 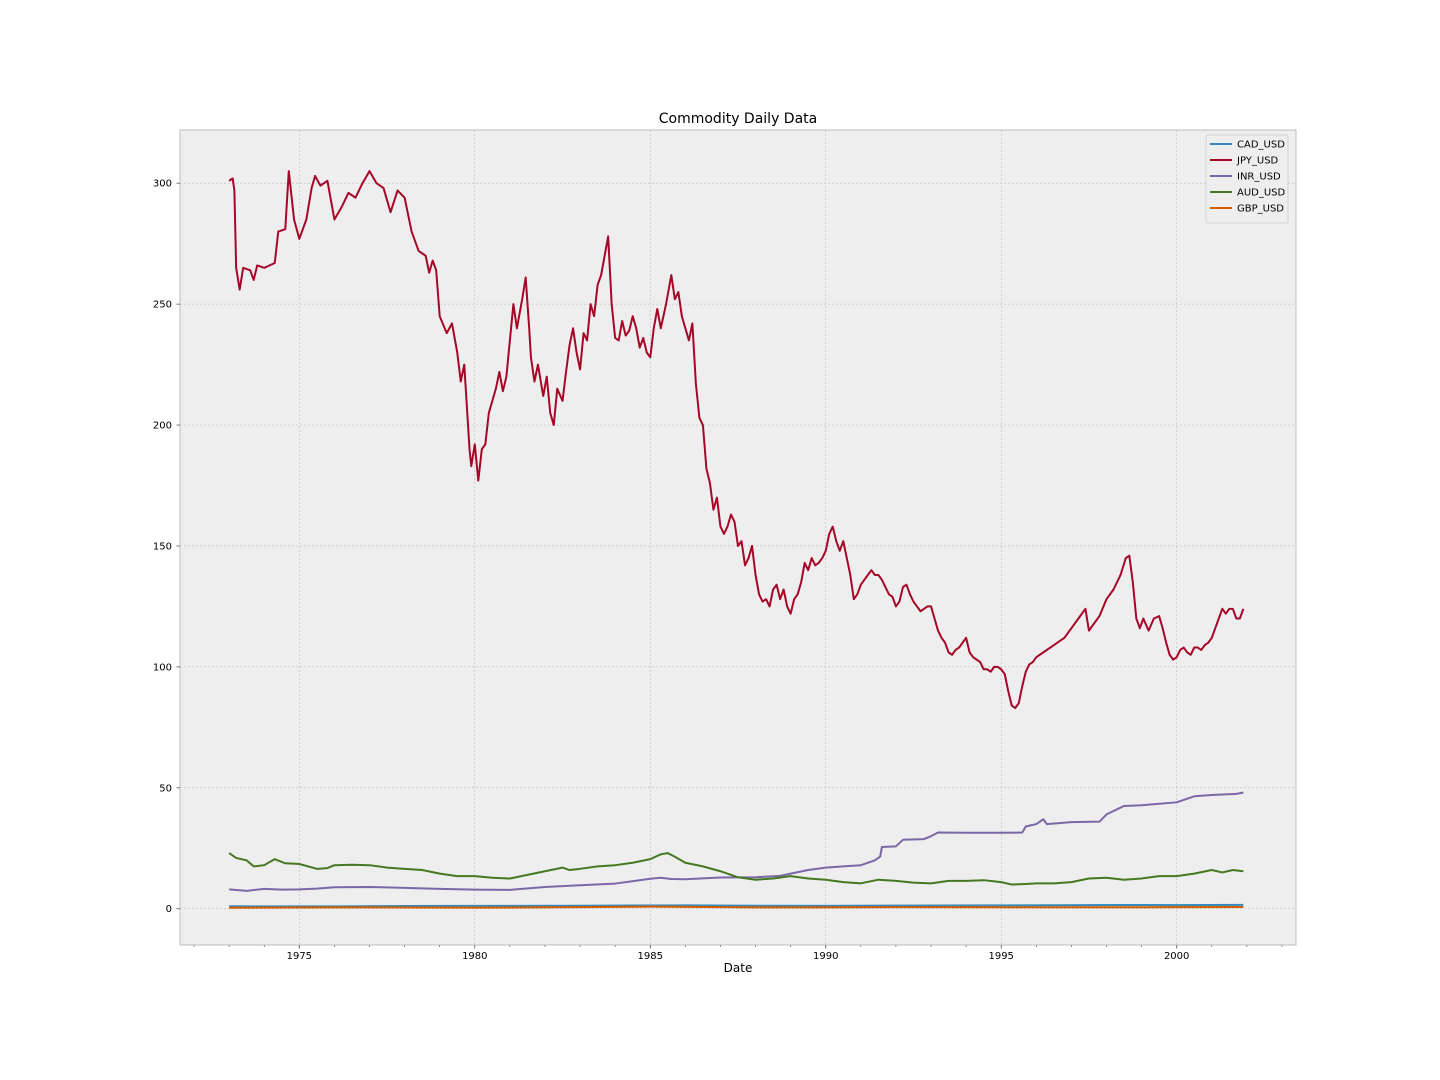 I want to click on x-tick-label: 1980, so click(x=474, y=956).